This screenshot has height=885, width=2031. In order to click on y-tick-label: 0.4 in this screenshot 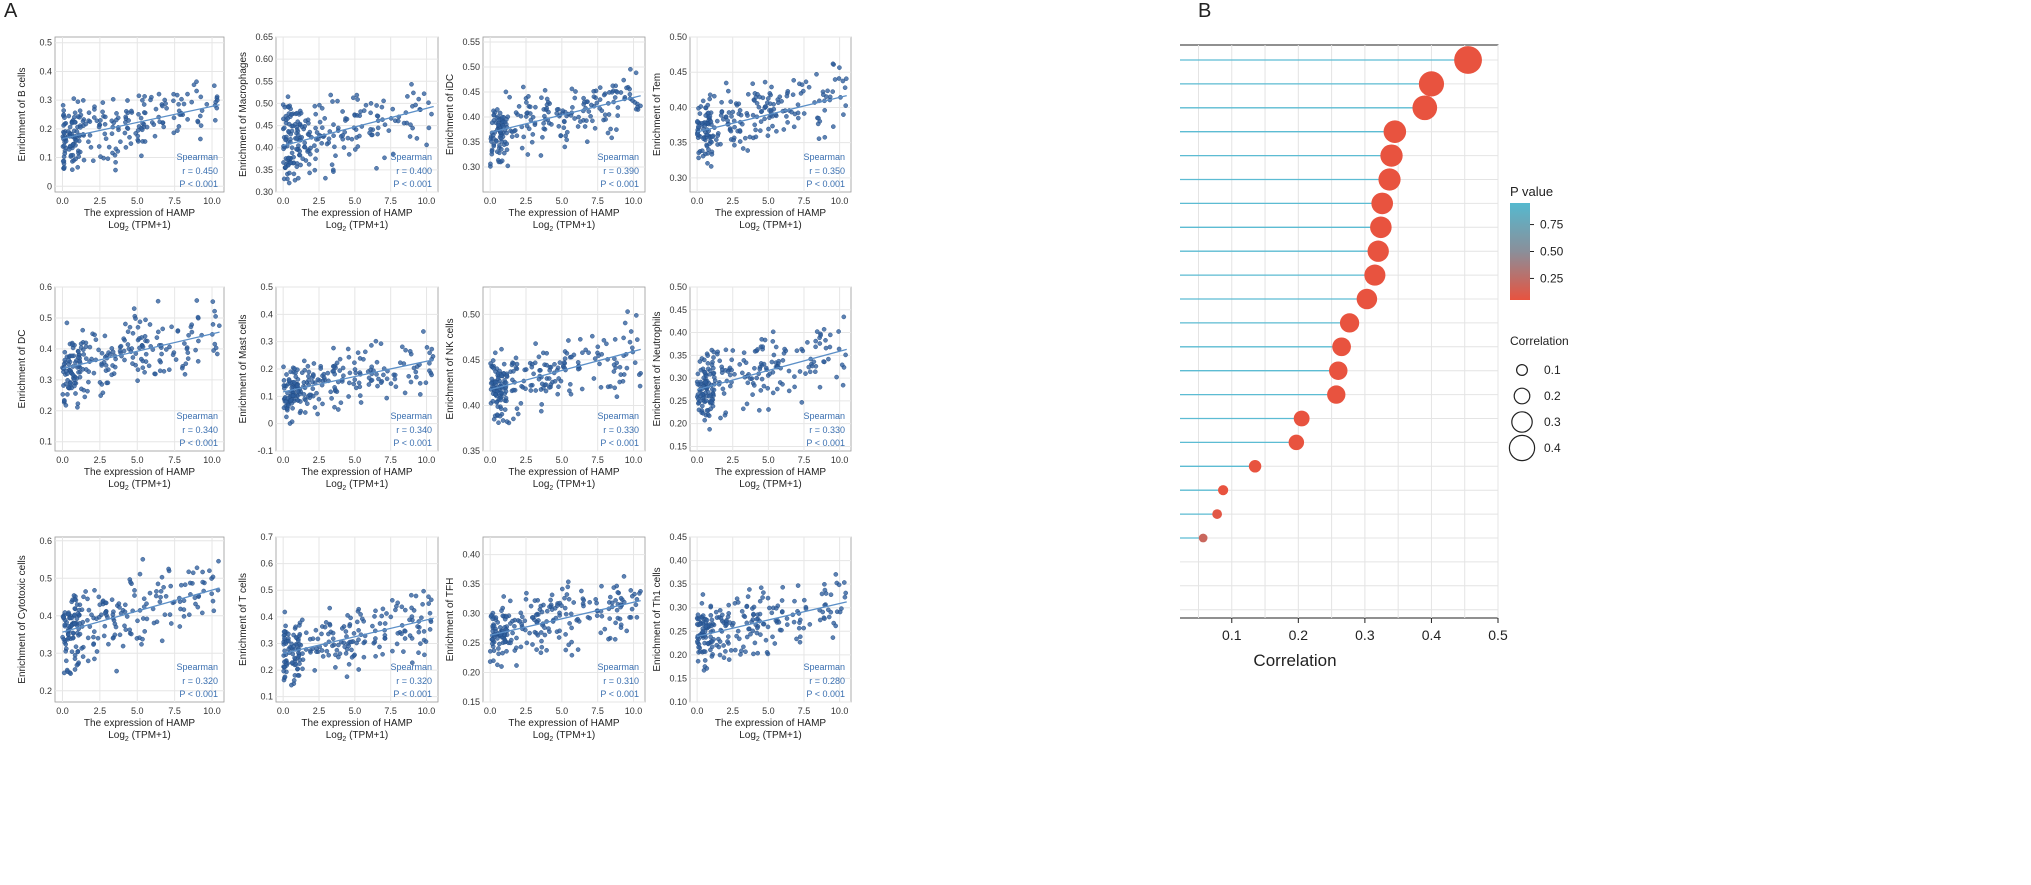, I will do `click(45, 349)`.